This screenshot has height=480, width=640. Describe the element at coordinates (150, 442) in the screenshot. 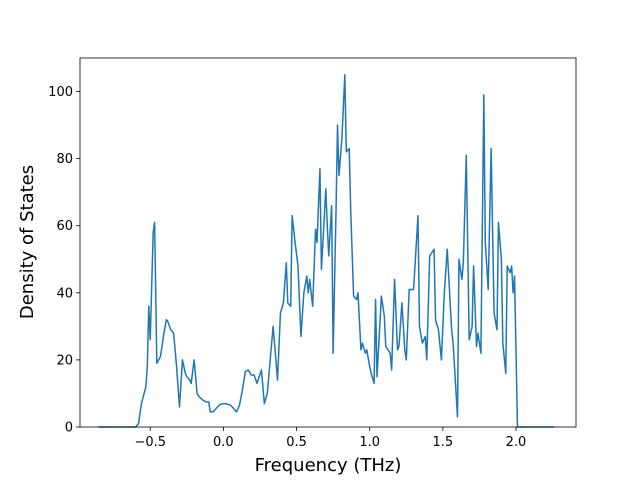

I see `x-tick-label: −0.5` at that location.